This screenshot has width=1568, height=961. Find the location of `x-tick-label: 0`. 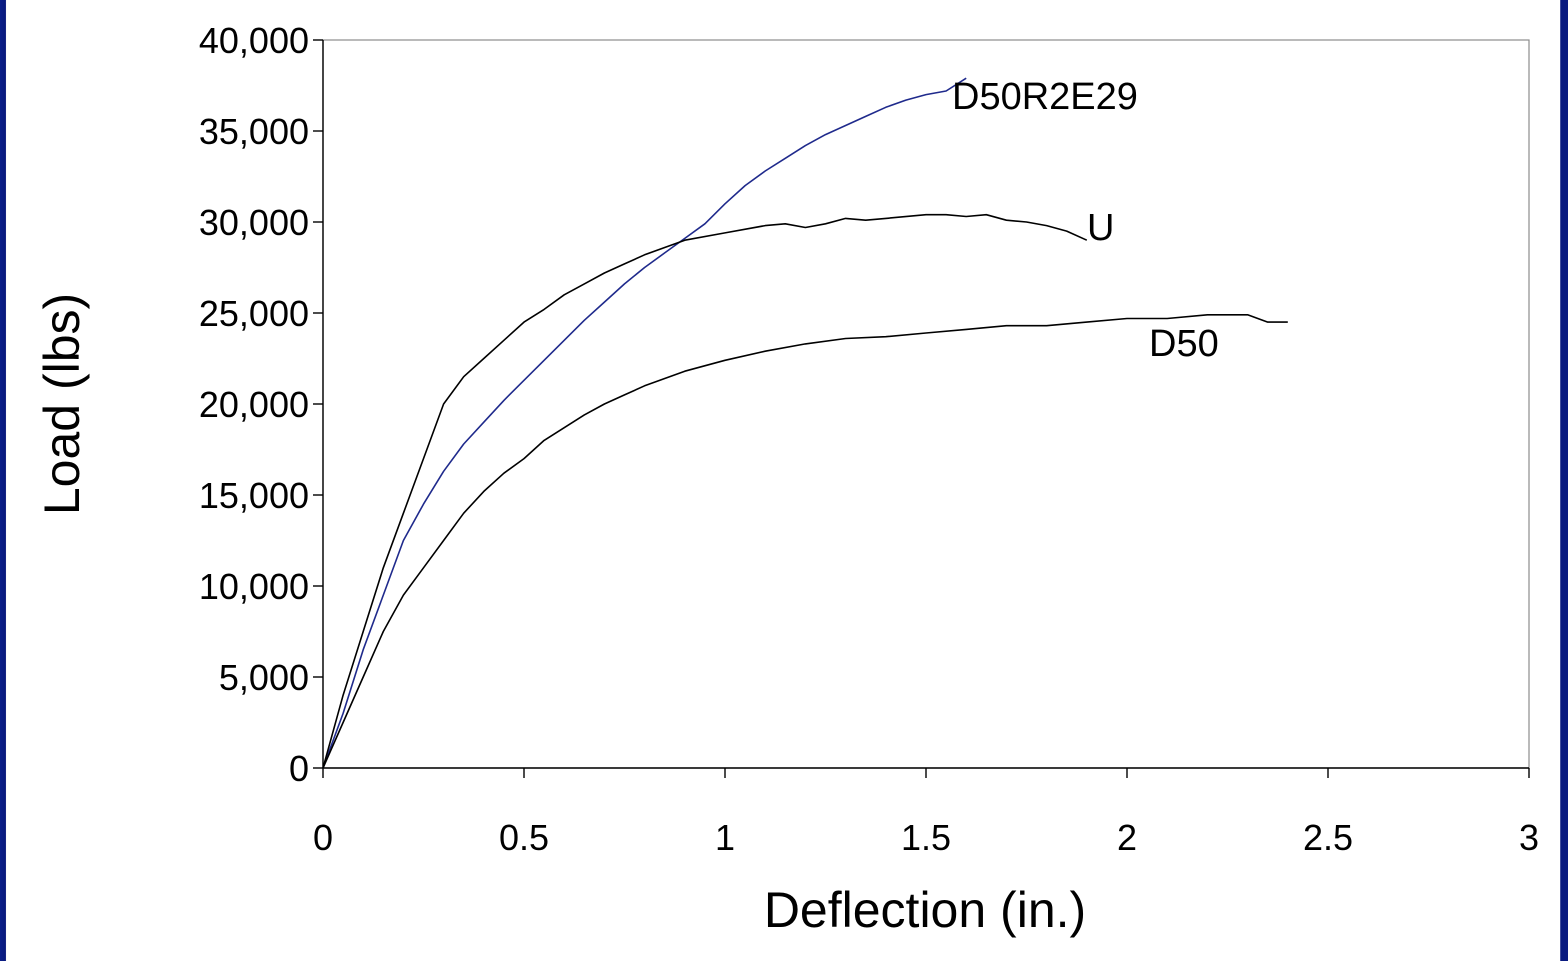

x-tick-label: 0 is located at coordinates (323, 837).